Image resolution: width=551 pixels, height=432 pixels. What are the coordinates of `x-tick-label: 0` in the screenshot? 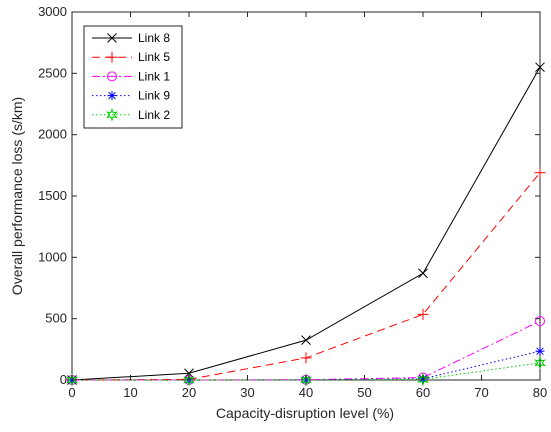 It's located at (71, 392).